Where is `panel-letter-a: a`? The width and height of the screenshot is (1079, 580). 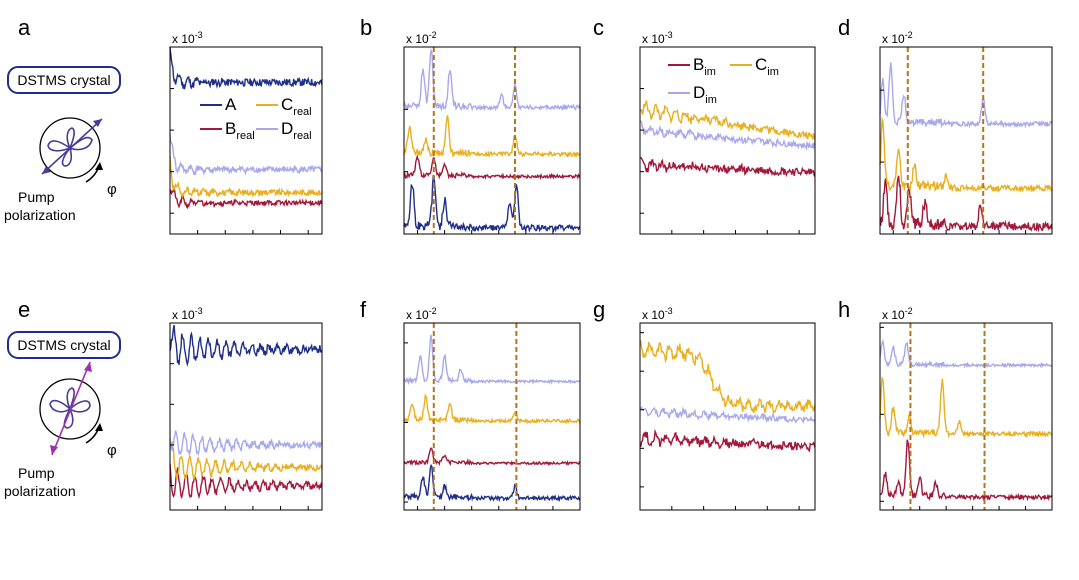
panel-letter-a: a is located at coordinates (24, 27).